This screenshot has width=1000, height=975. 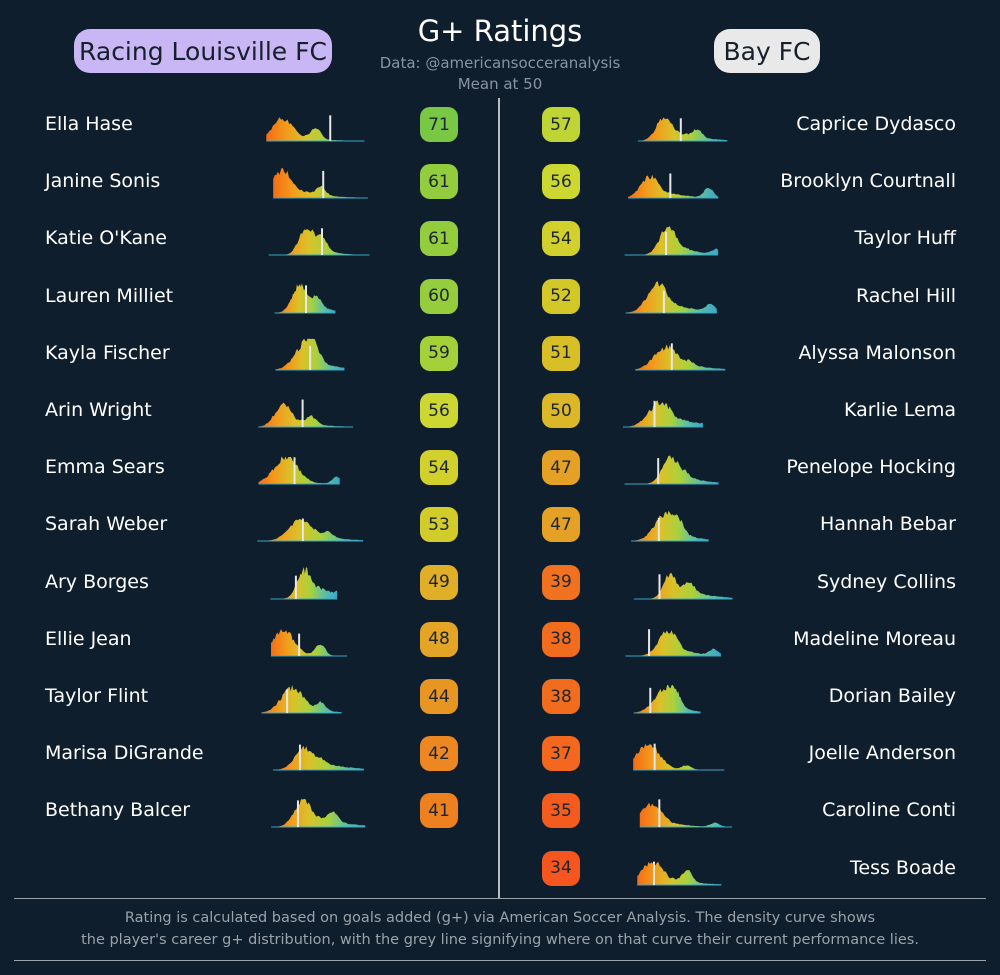 What do you see at coordinates (868, 181) in the screenshot?
I see `player-name: Brooklyn Courtnall` at bounding box center [868, 181].